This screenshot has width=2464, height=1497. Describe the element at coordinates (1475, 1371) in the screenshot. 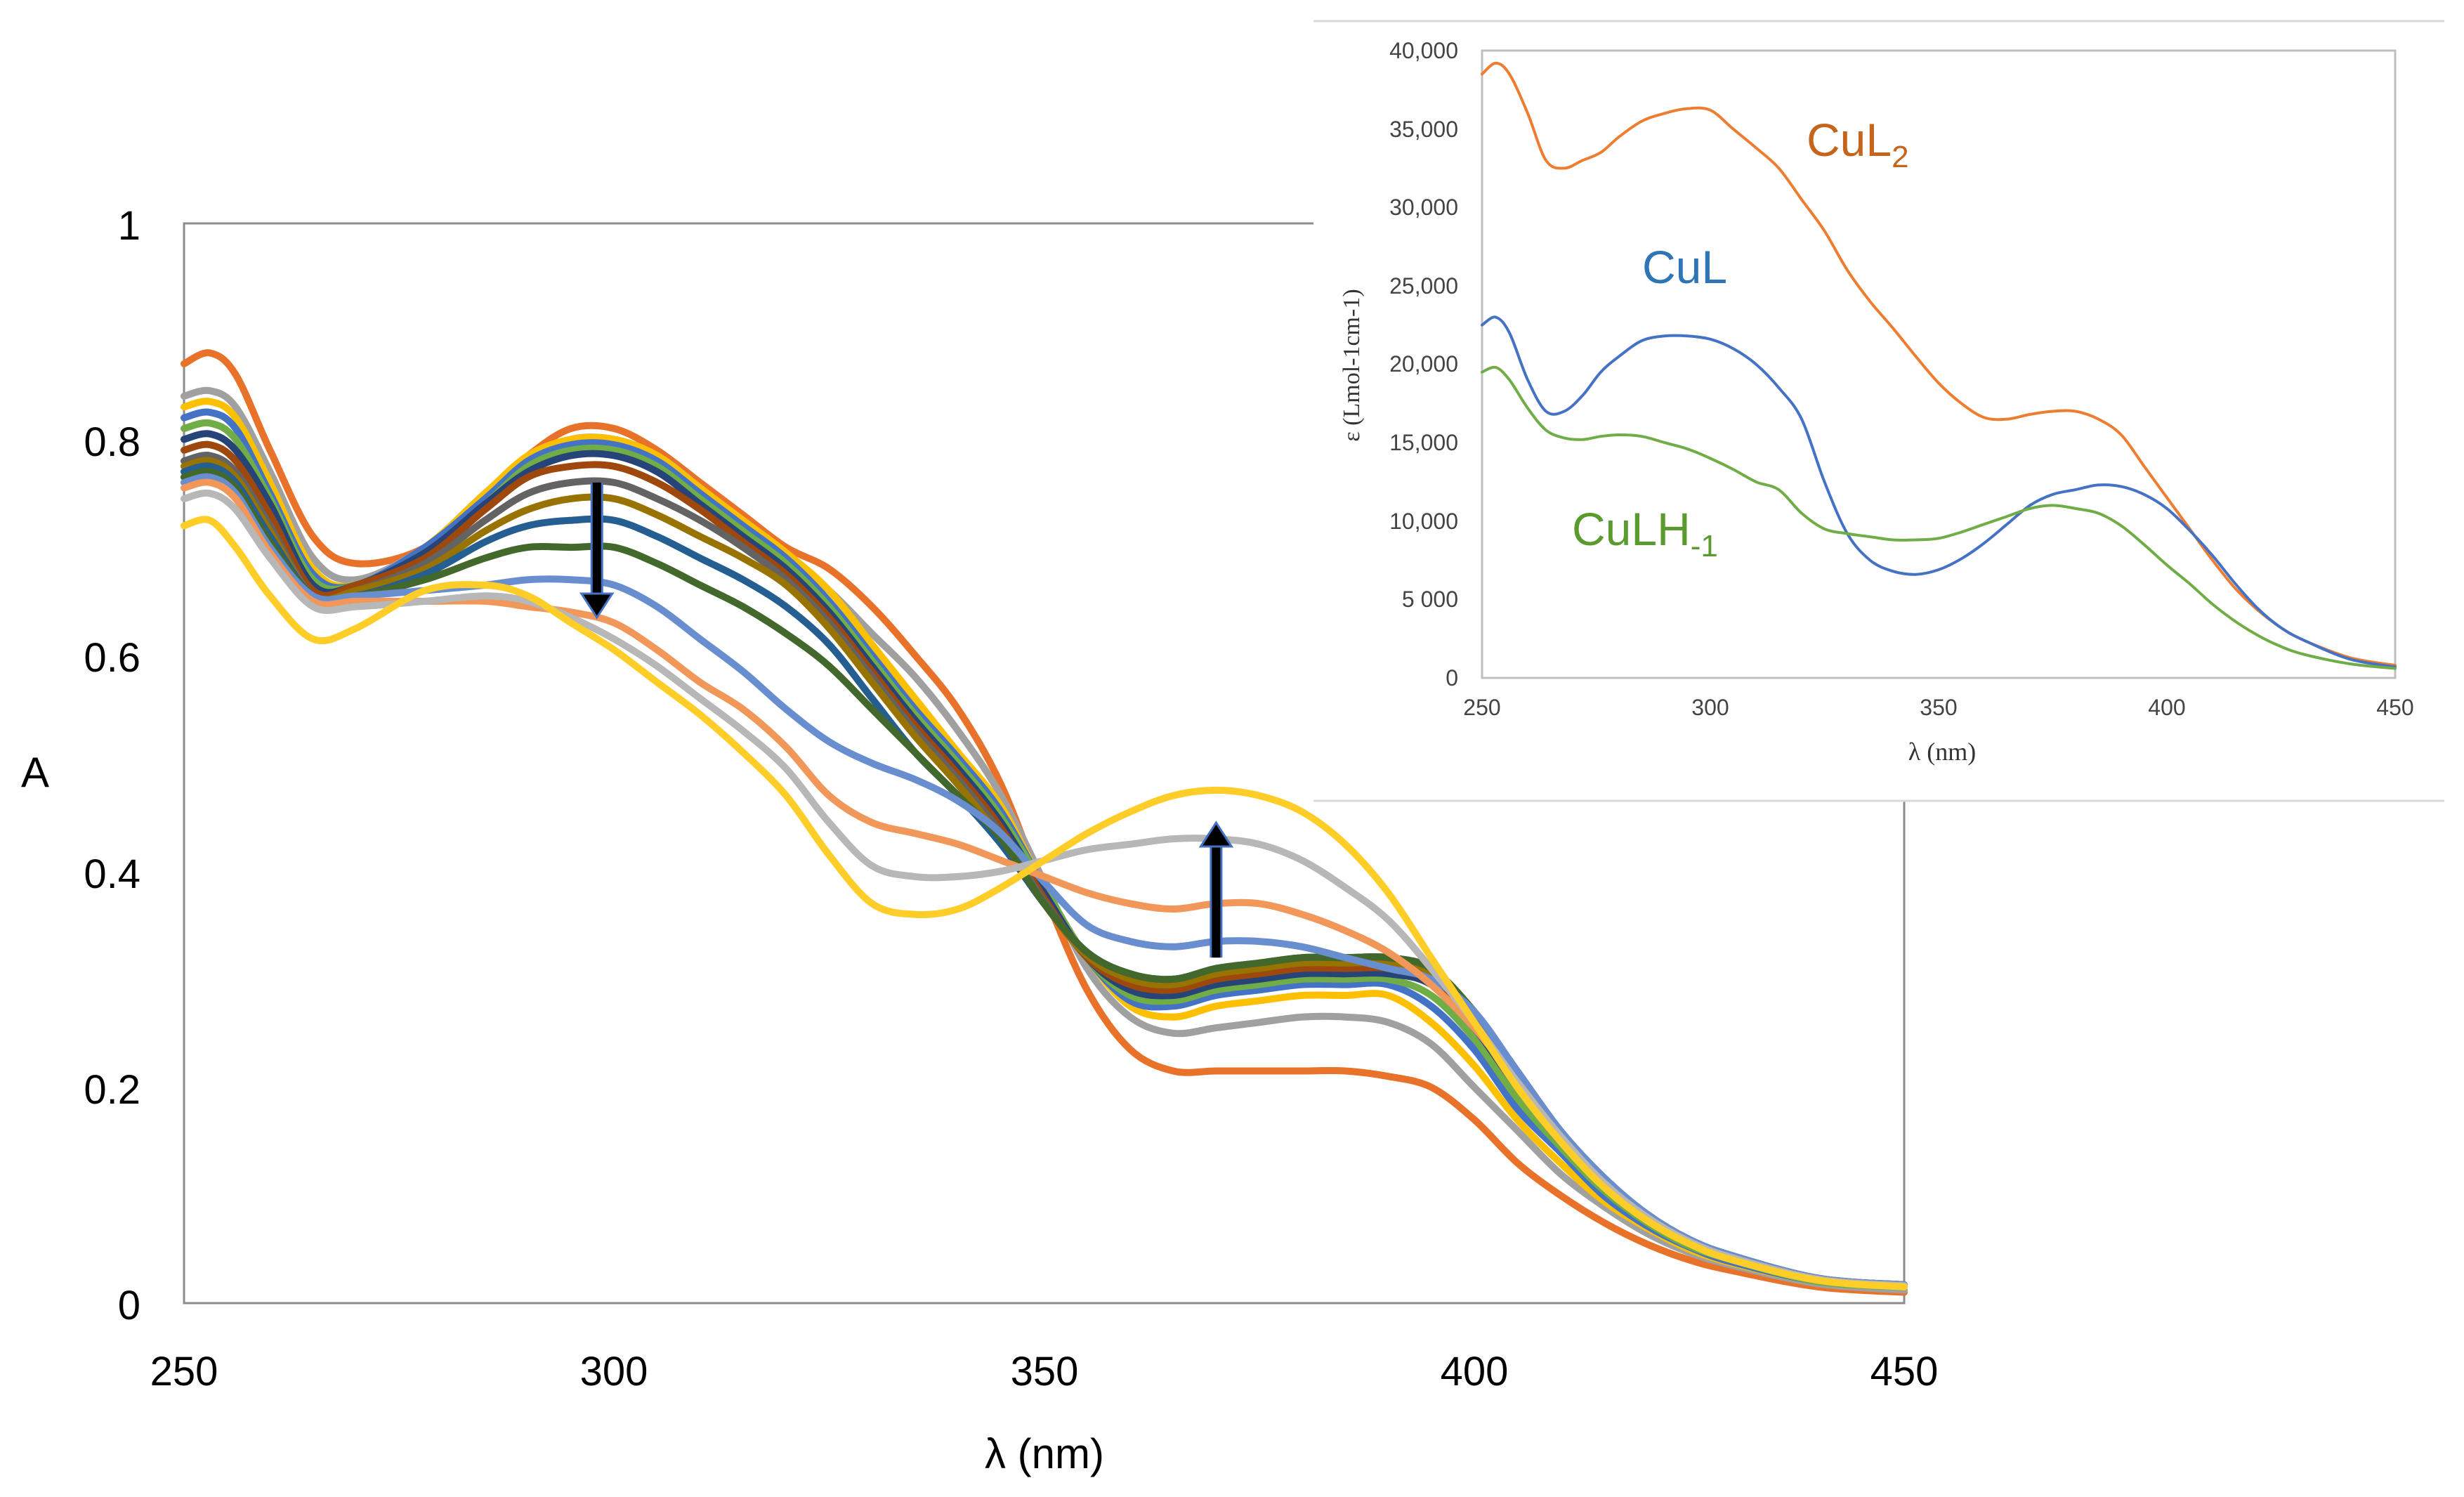

I see `main-x-tick-400: 400` at that location.